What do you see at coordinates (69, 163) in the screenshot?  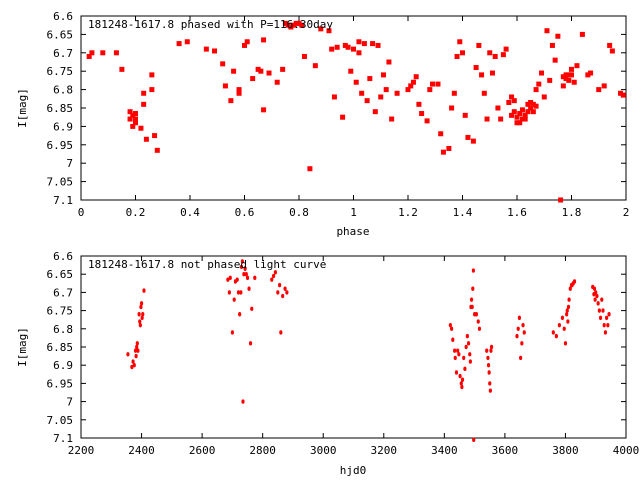 I see `y-tick-label: 7` at bounding box center [69, 163].